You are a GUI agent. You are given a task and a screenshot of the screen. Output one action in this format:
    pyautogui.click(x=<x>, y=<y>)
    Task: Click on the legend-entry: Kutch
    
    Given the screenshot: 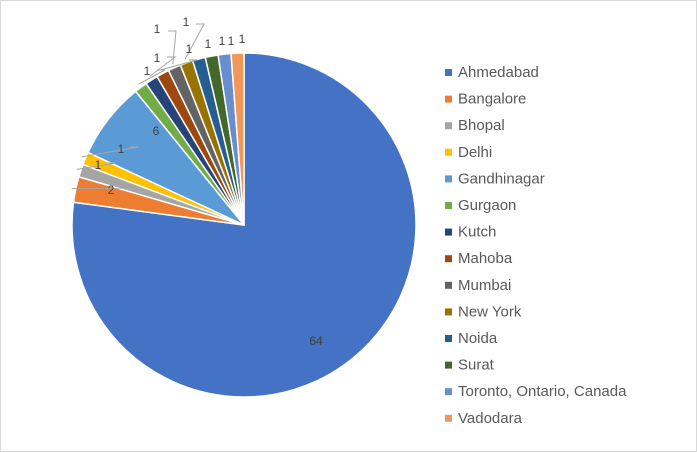 What is the action you would take?
    pyautogui.click(x=477, y=232)
    